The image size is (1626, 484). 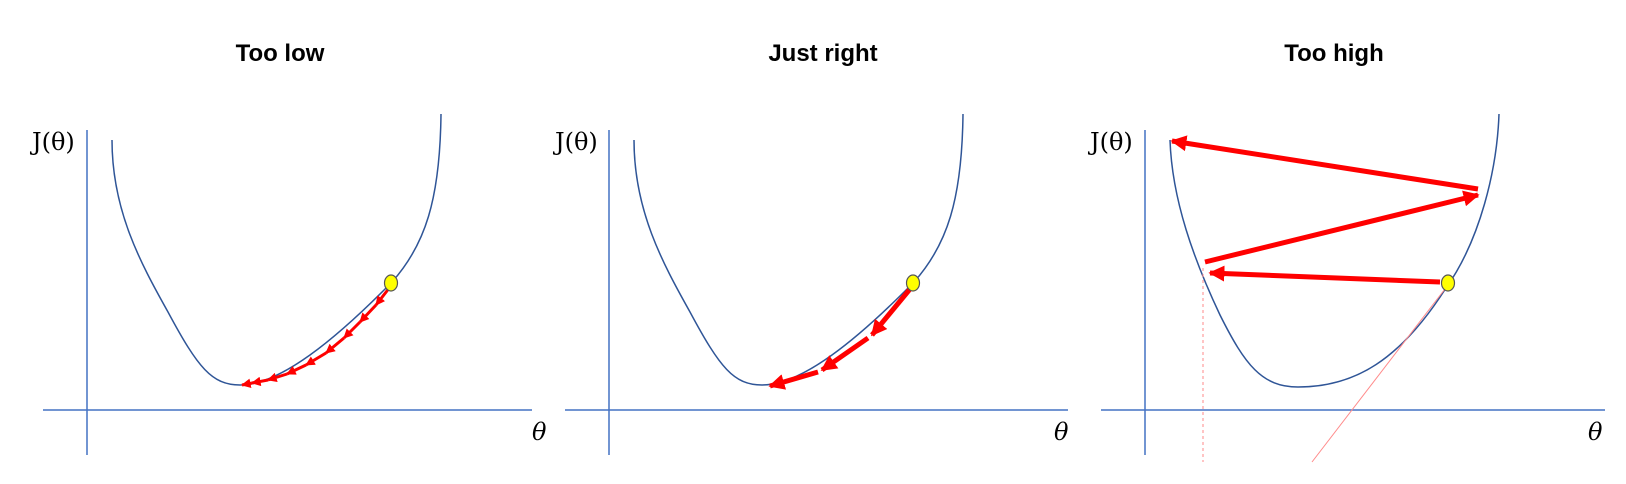 What do you see at coordinates (1380, 373) in the screenshot?
I see `tangent-line` at bounding box center [1380, 373].